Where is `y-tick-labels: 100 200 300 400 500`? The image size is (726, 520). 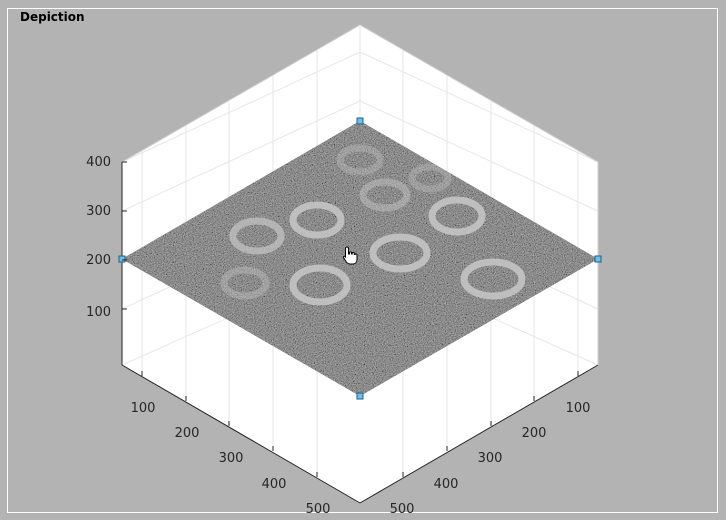 y-tick-labels: 100 200 300 400 500 is located at coordinates (490, 459).